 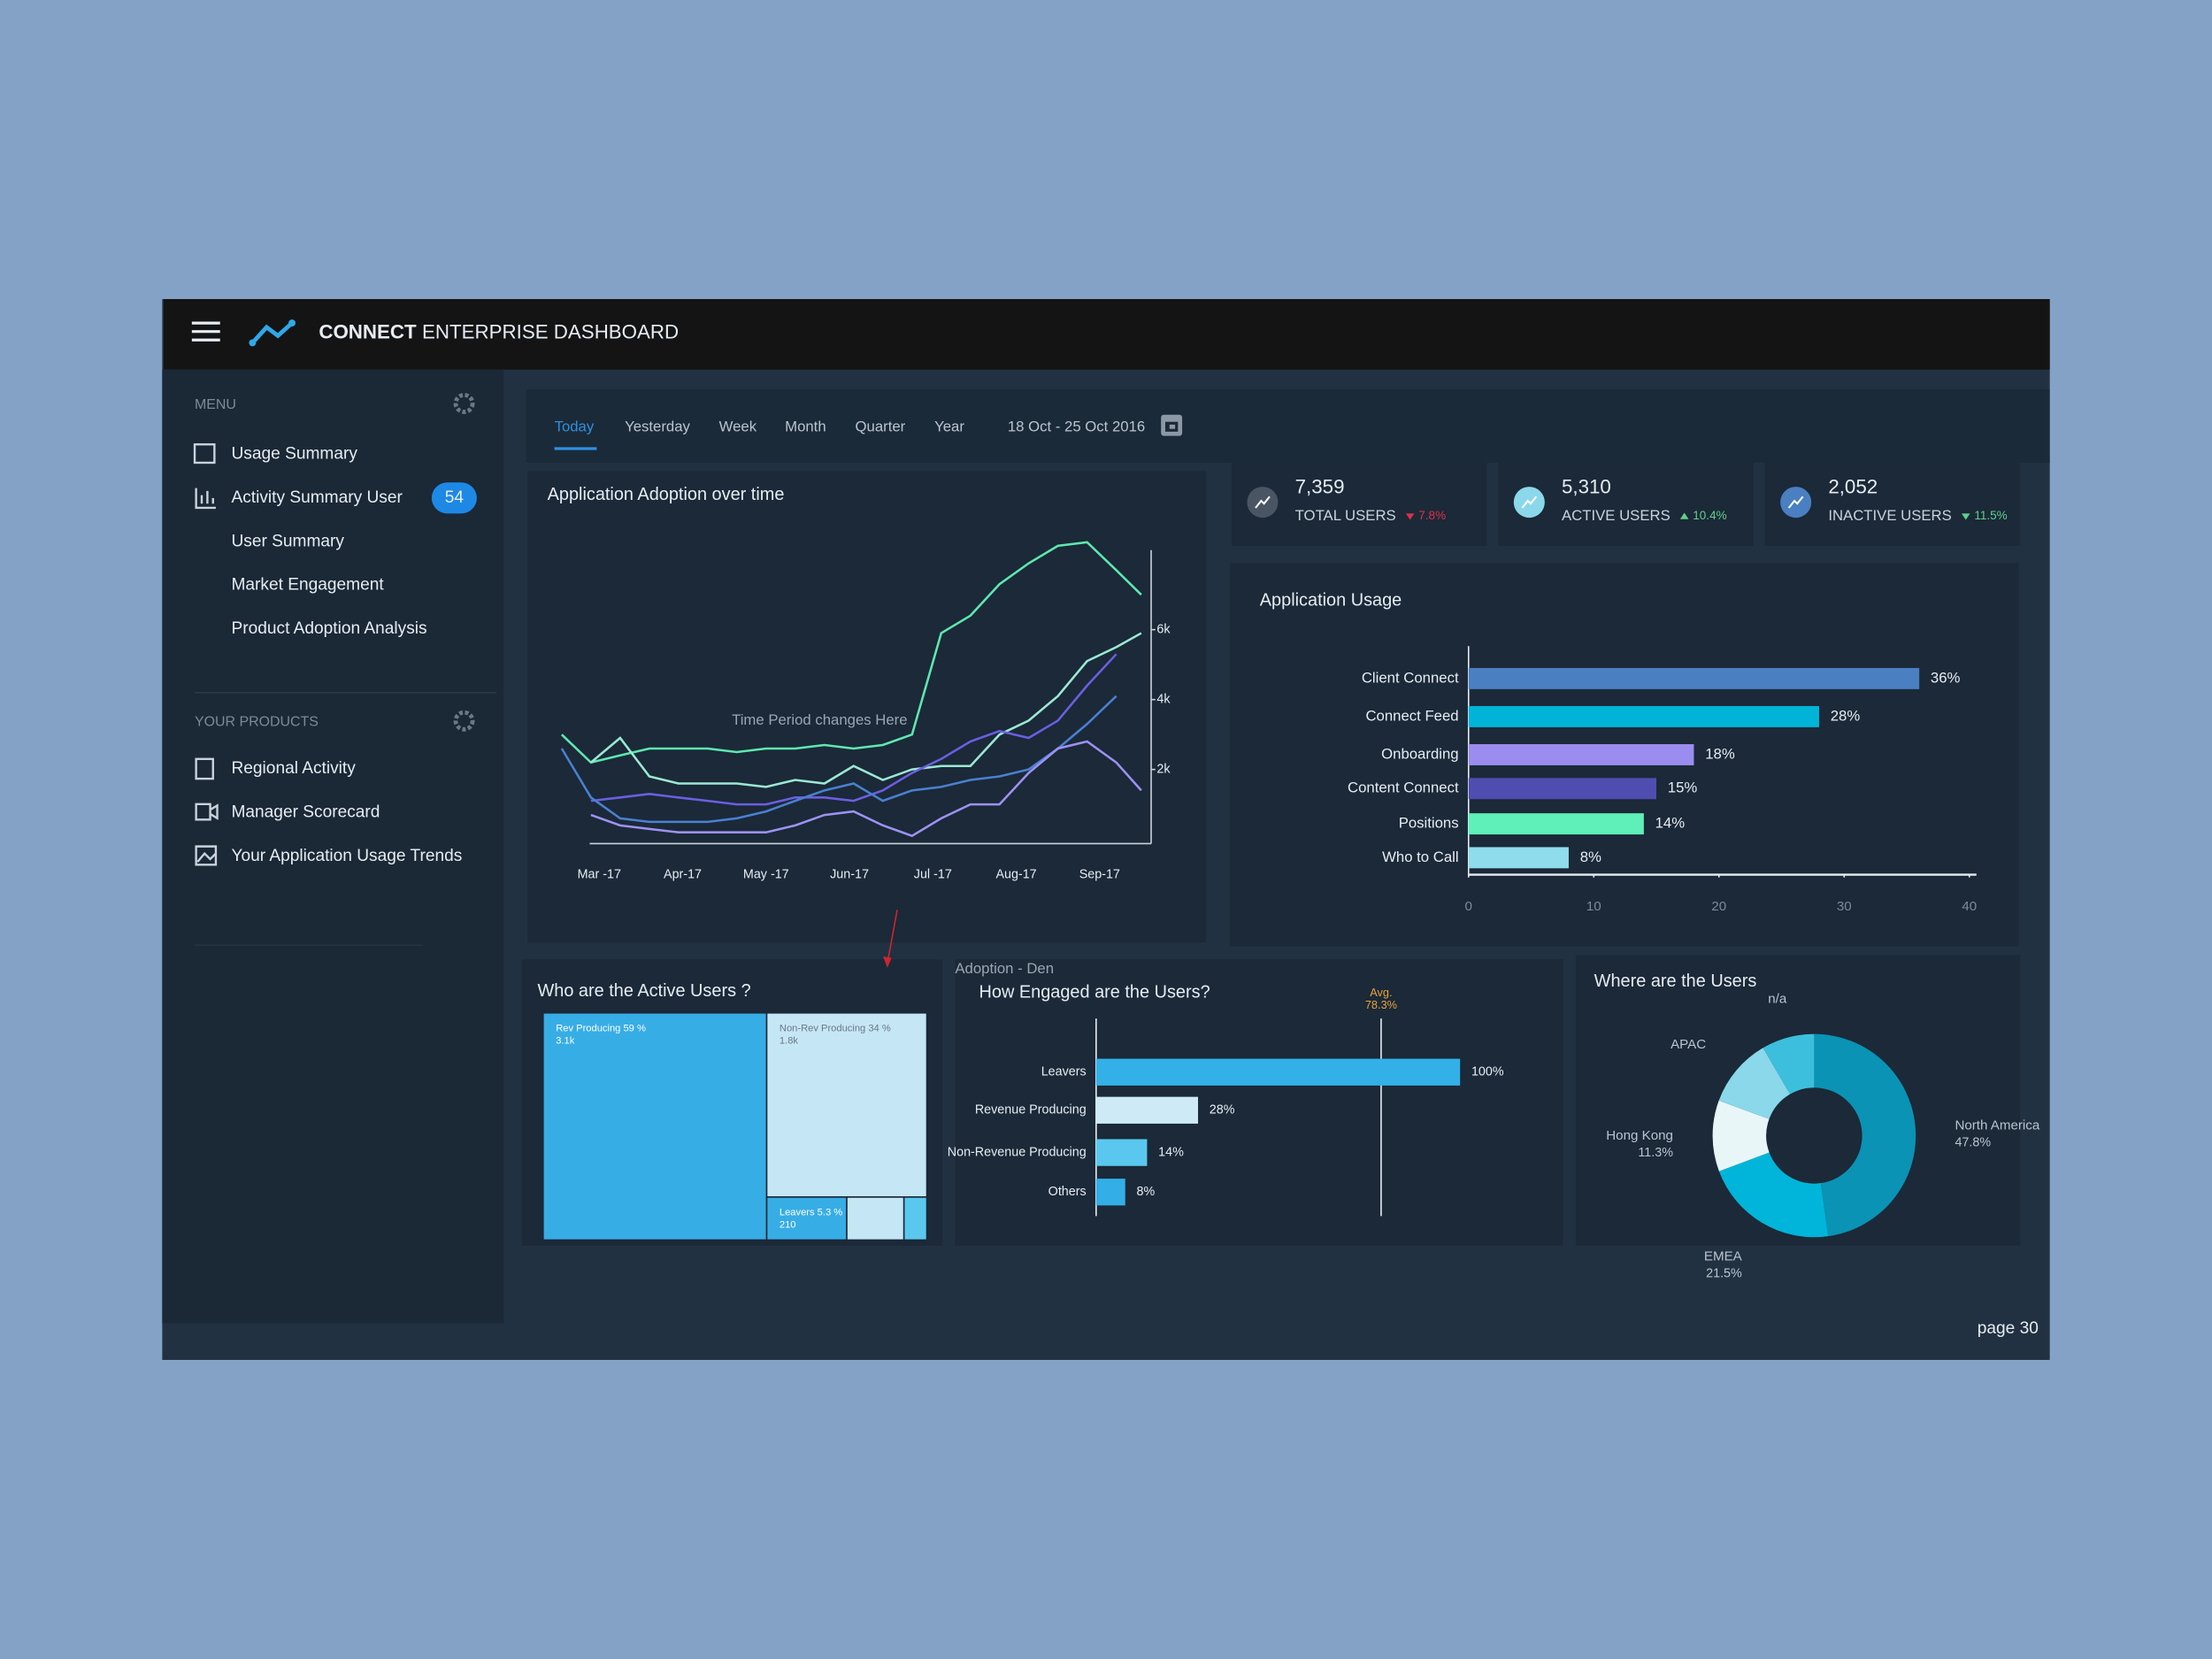 What do you see at coordinates (206, 332) in the screenshot?
I see `menu-button` at bounding box center [206, 332].